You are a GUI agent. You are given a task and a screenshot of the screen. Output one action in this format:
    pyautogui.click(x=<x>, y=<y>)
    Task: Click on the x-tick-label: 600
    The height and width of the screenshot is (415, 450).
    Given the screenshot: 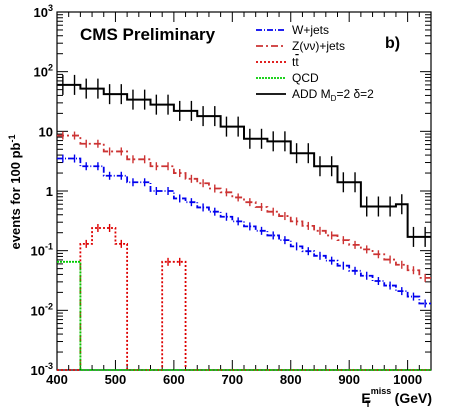 What is the action you would take?
    pyautogui.click(x=174, y=379)
    